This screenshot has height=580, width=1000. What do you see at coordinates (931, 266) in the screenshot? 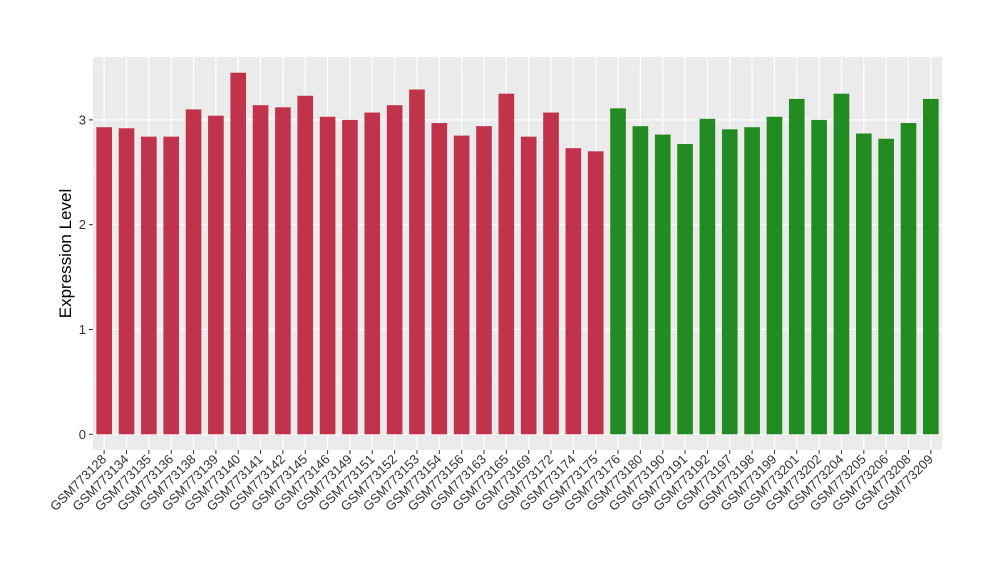
I see `bar-GSM773209` at bounding box center [931, 266].